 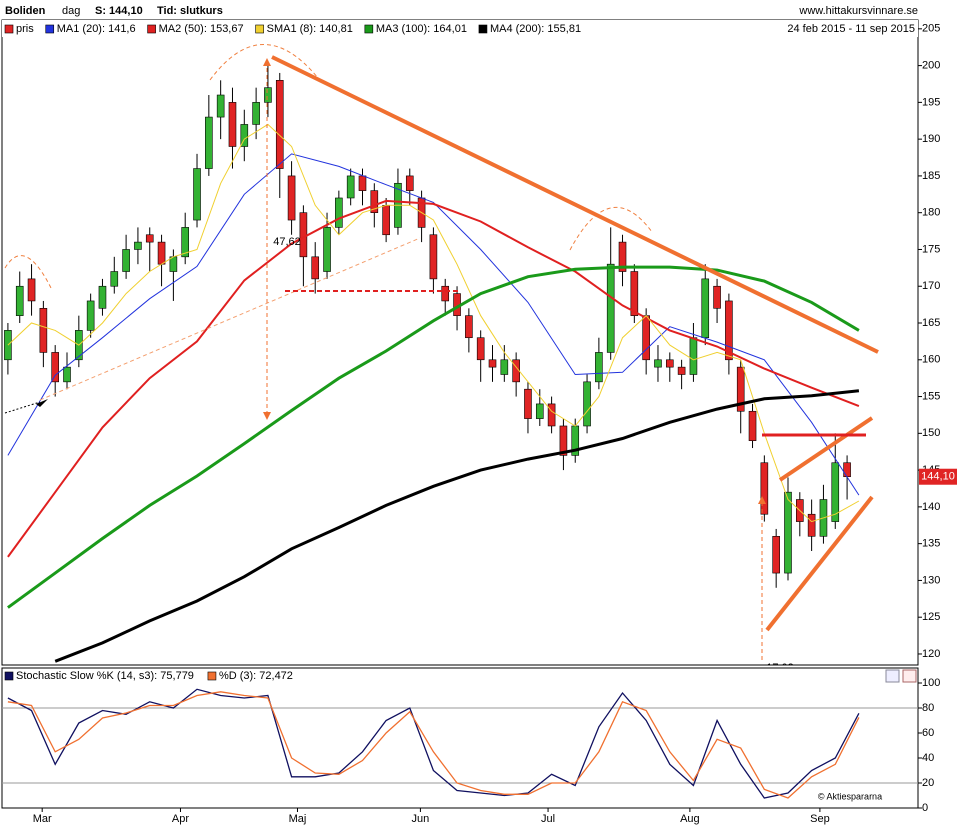 I want to click on y-tick-label: 195, so click(x=931, y=102).